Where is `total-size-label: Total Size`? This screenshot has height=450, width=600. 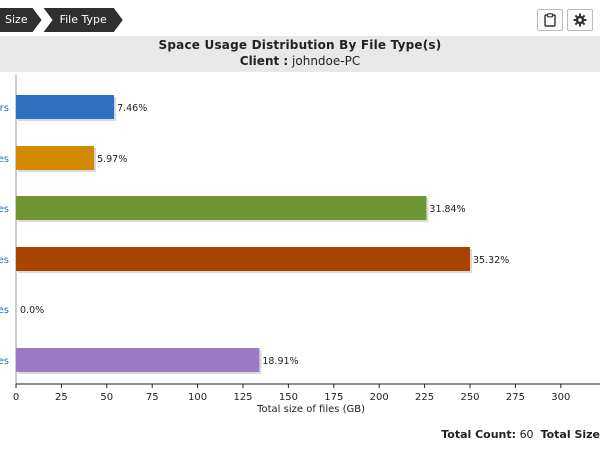 total-size-label: Total Size is located at coordinates (570, 434).